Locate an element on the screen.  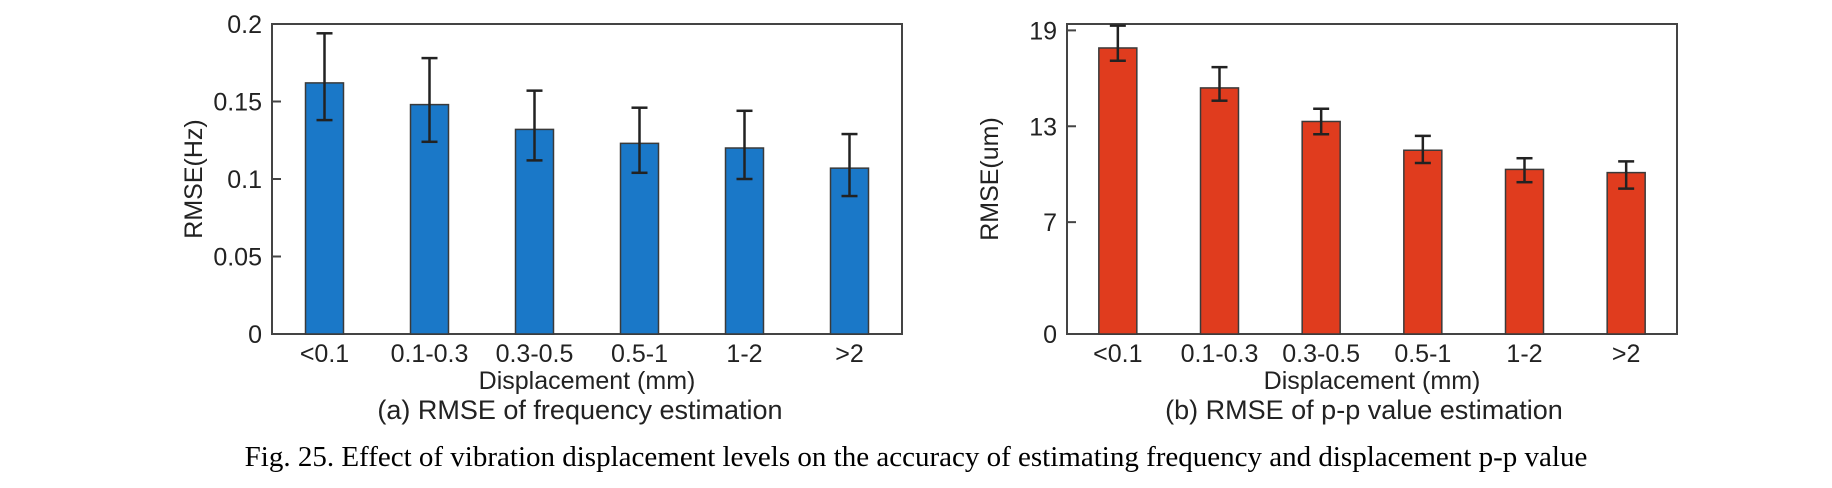
y-tick-label: 0.05 is located at coordinates (237, 258).